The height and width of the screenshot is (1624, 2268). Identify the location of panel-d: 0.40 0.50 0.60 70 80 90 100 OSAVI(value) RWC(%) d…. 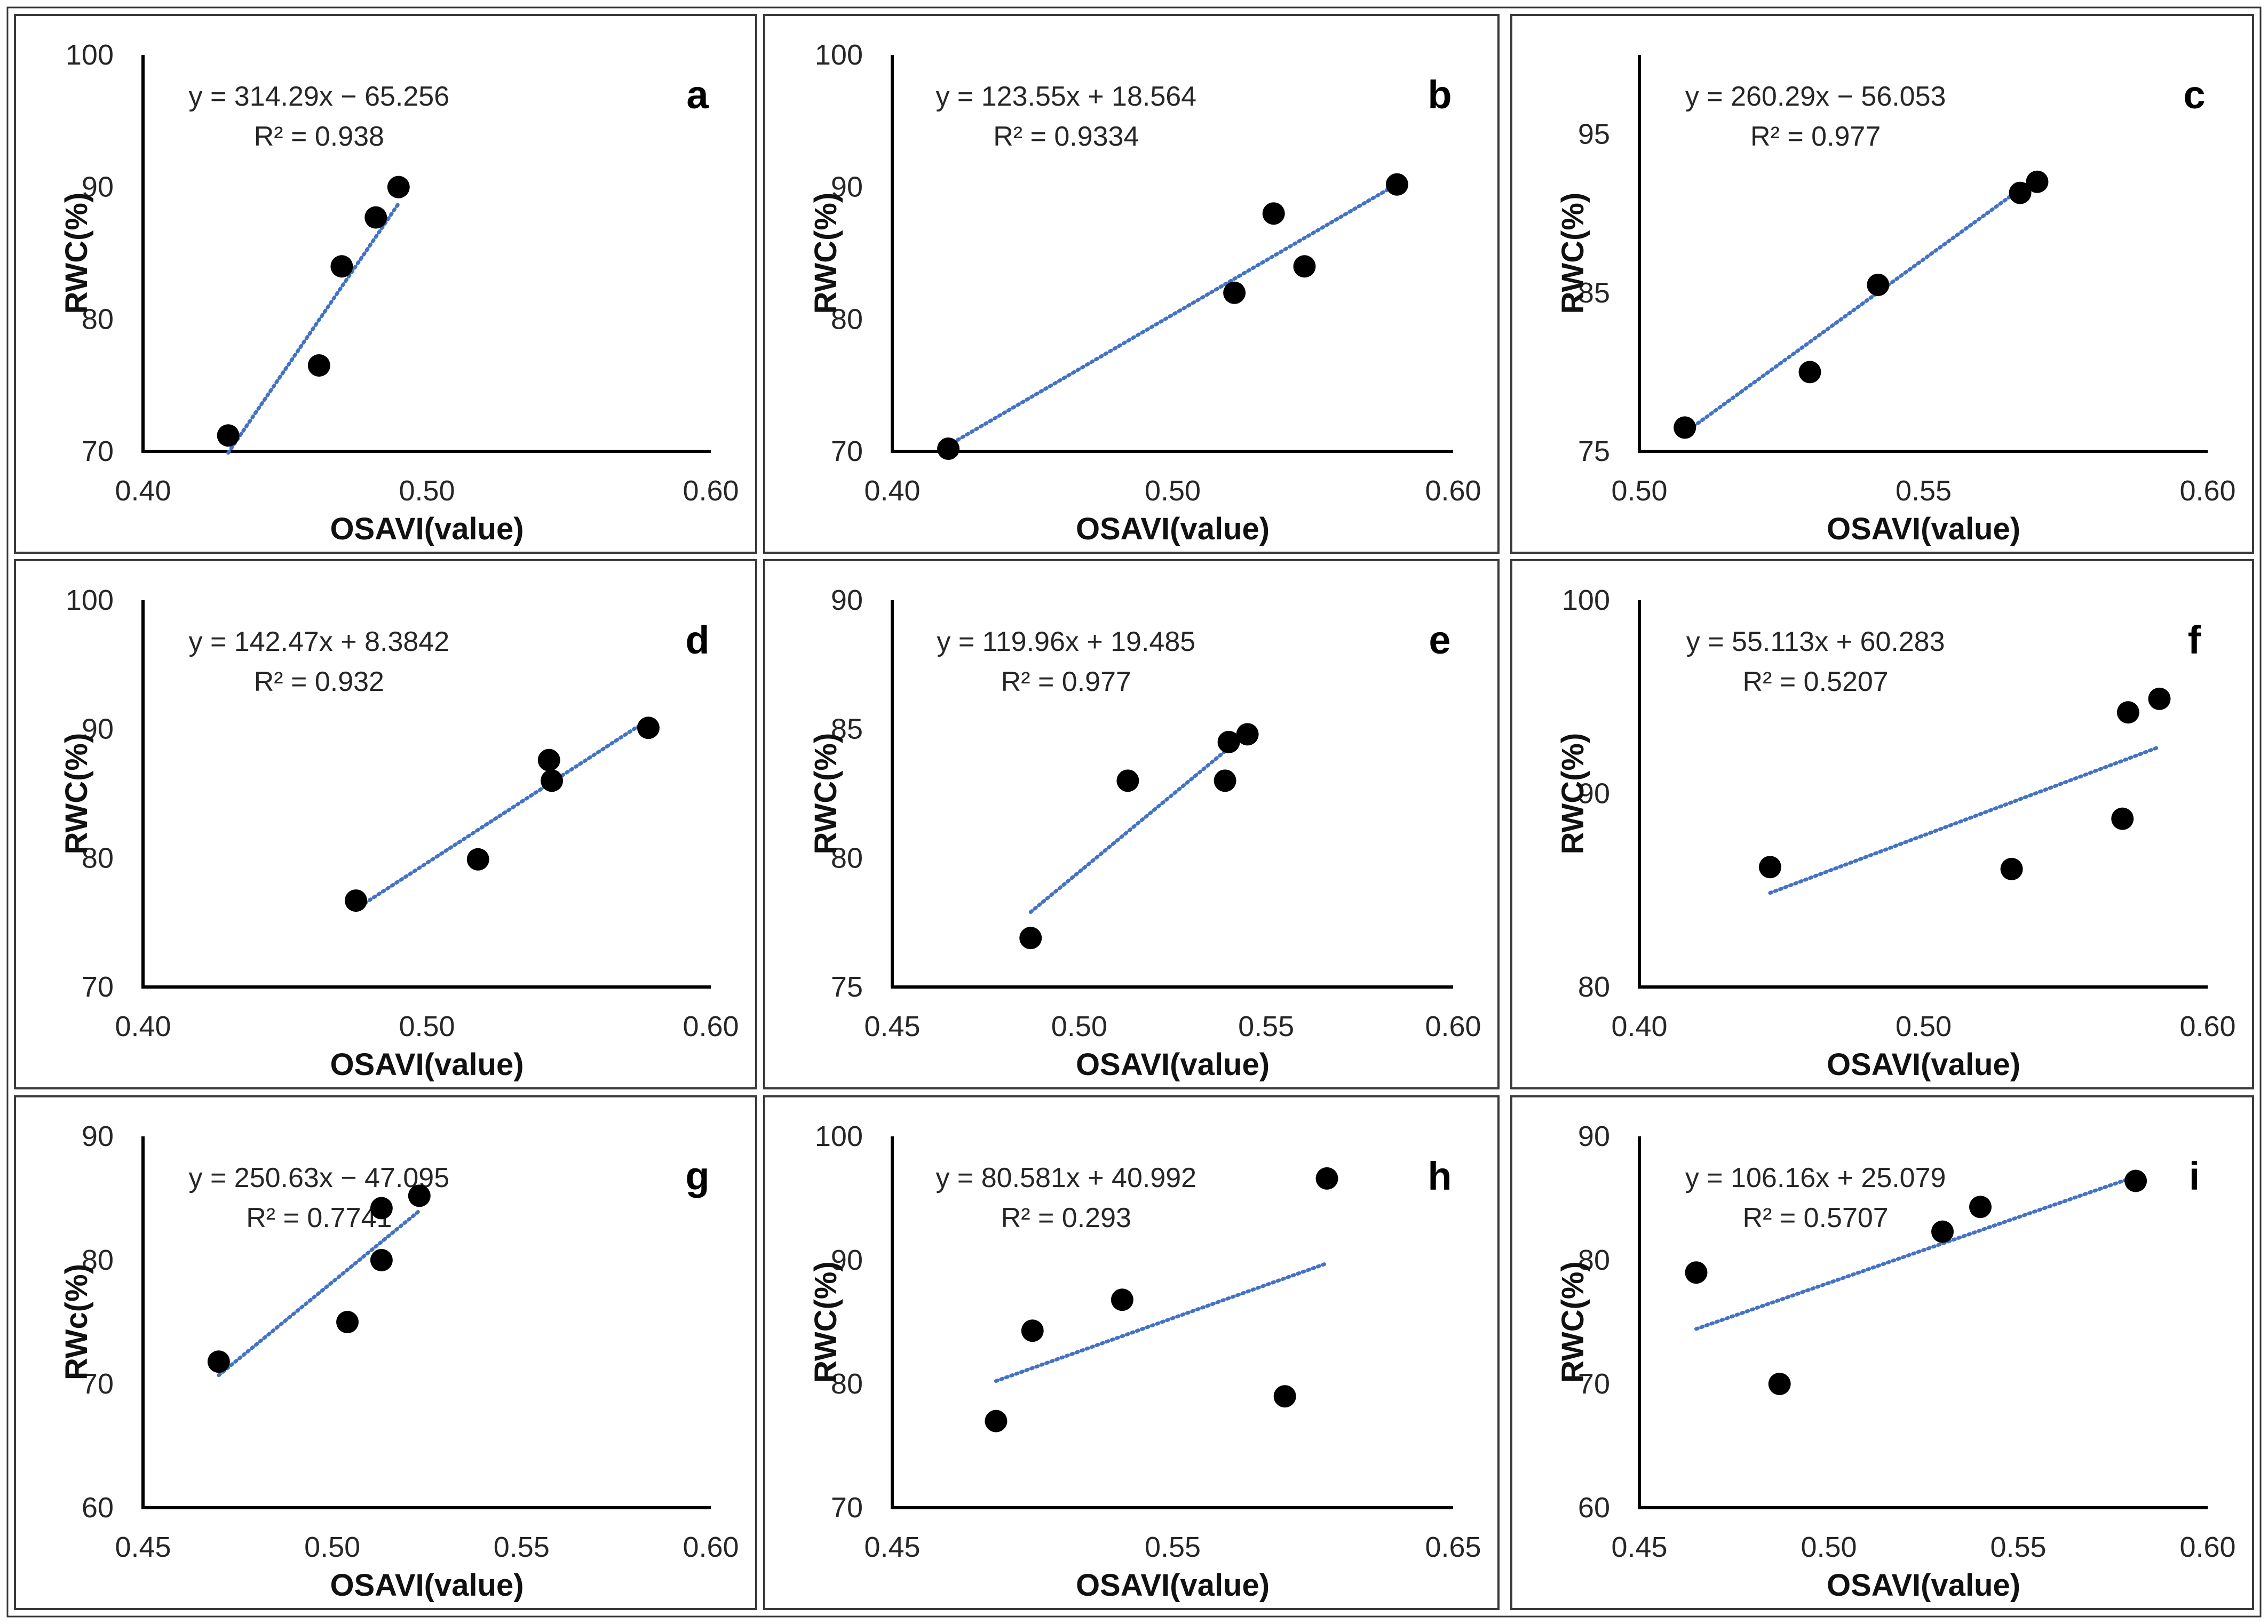
(385, 824).